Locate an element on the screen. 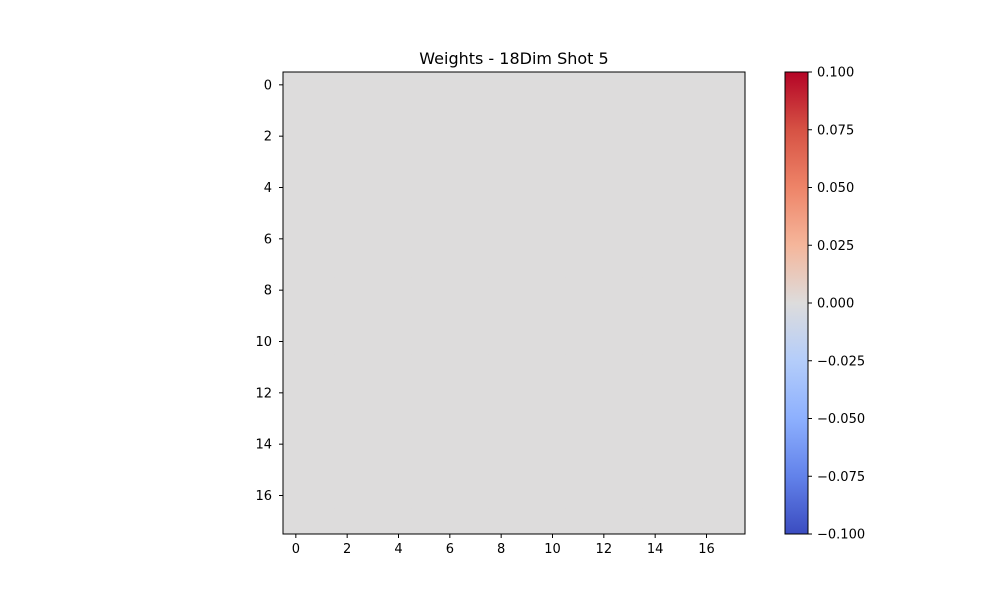 The image size is (1000, 600). y-tick-label: 8 is located at coordinates (268, 291).